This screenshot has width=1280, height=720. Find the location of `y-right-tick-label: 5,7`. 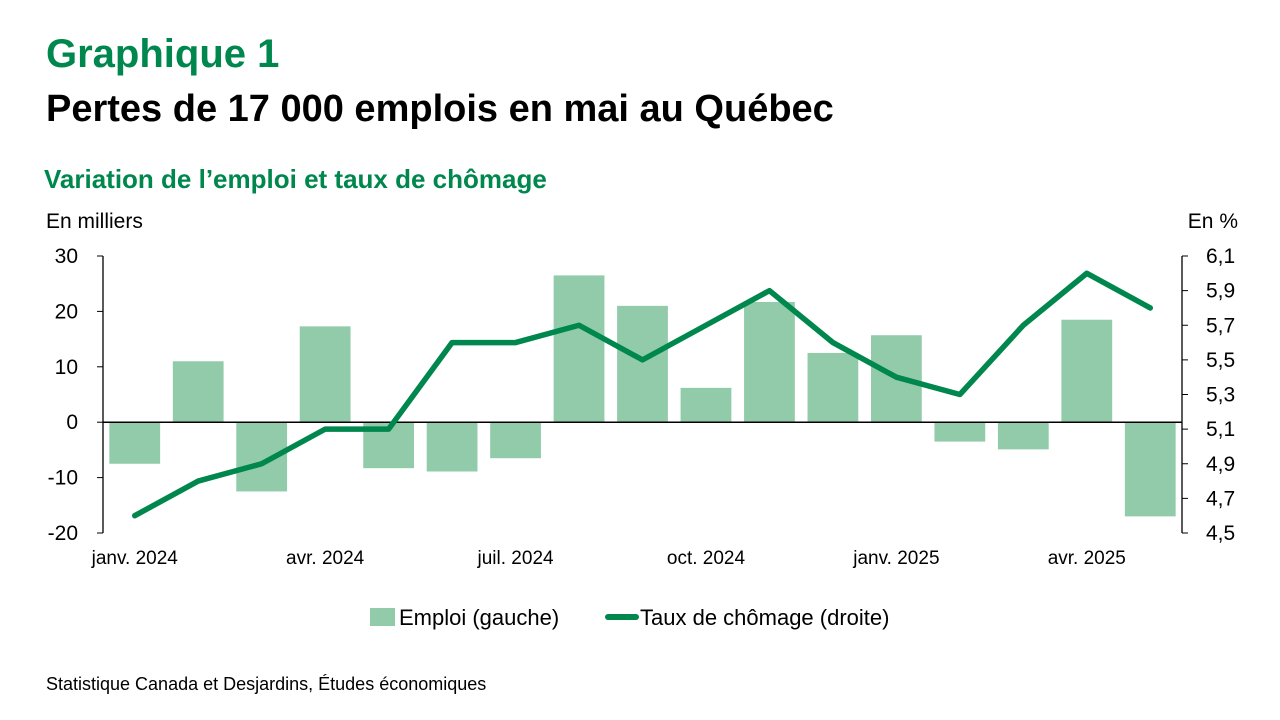

y-right-tick-label: 5,7 is located at coordinates (1220, 325).